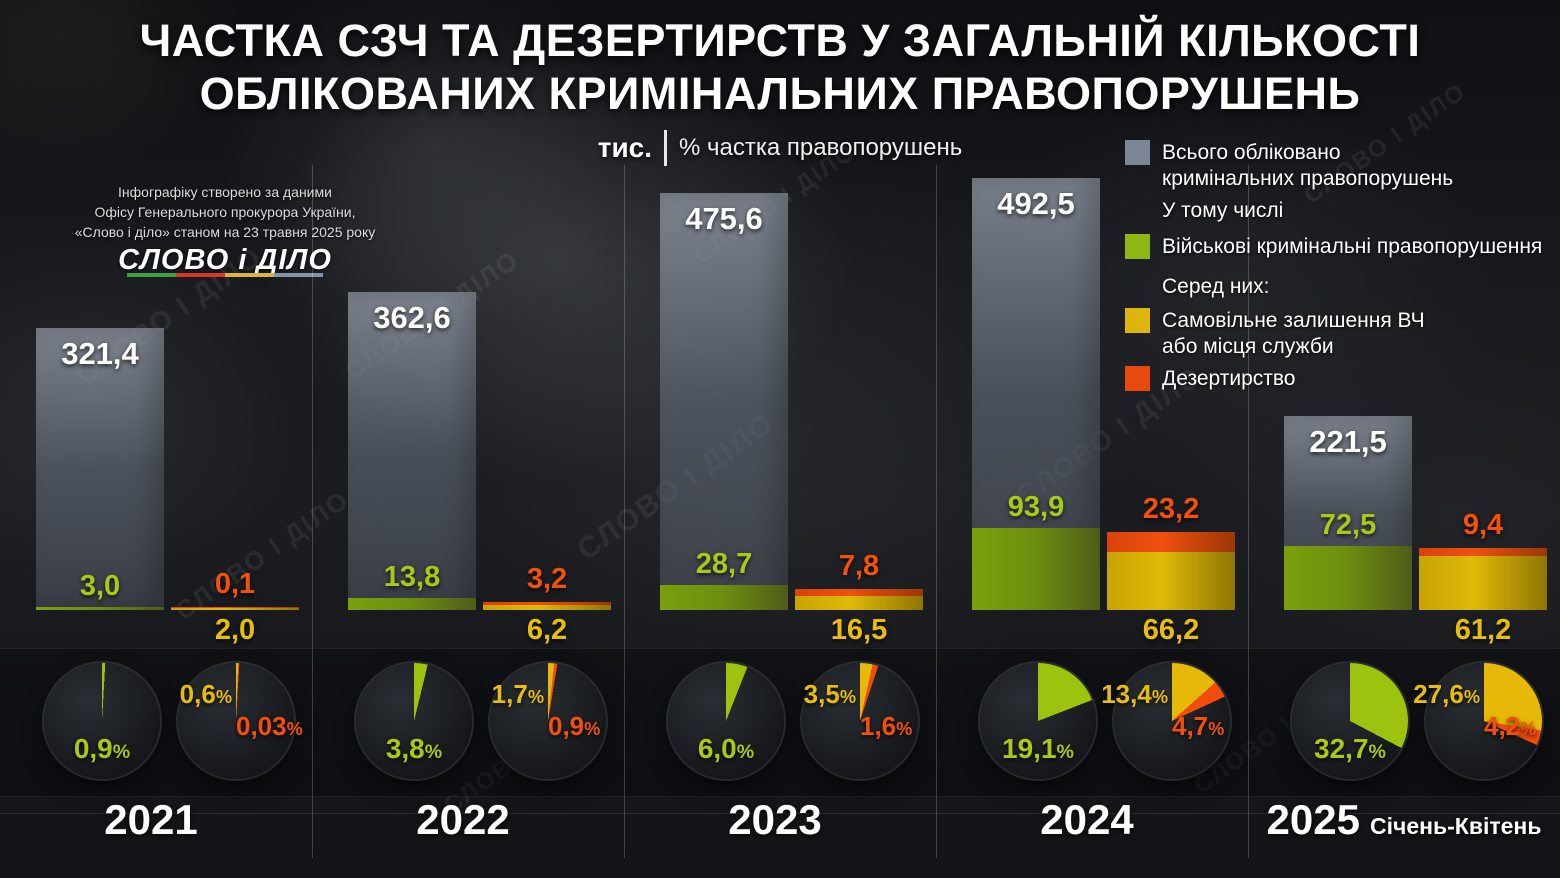 Image resolution: width=1560 pixels, height=878 pixels. Describe the element at coordinates (412, 451) in the screenshot. I see `total-bar: 362,6 13,8` at that location.